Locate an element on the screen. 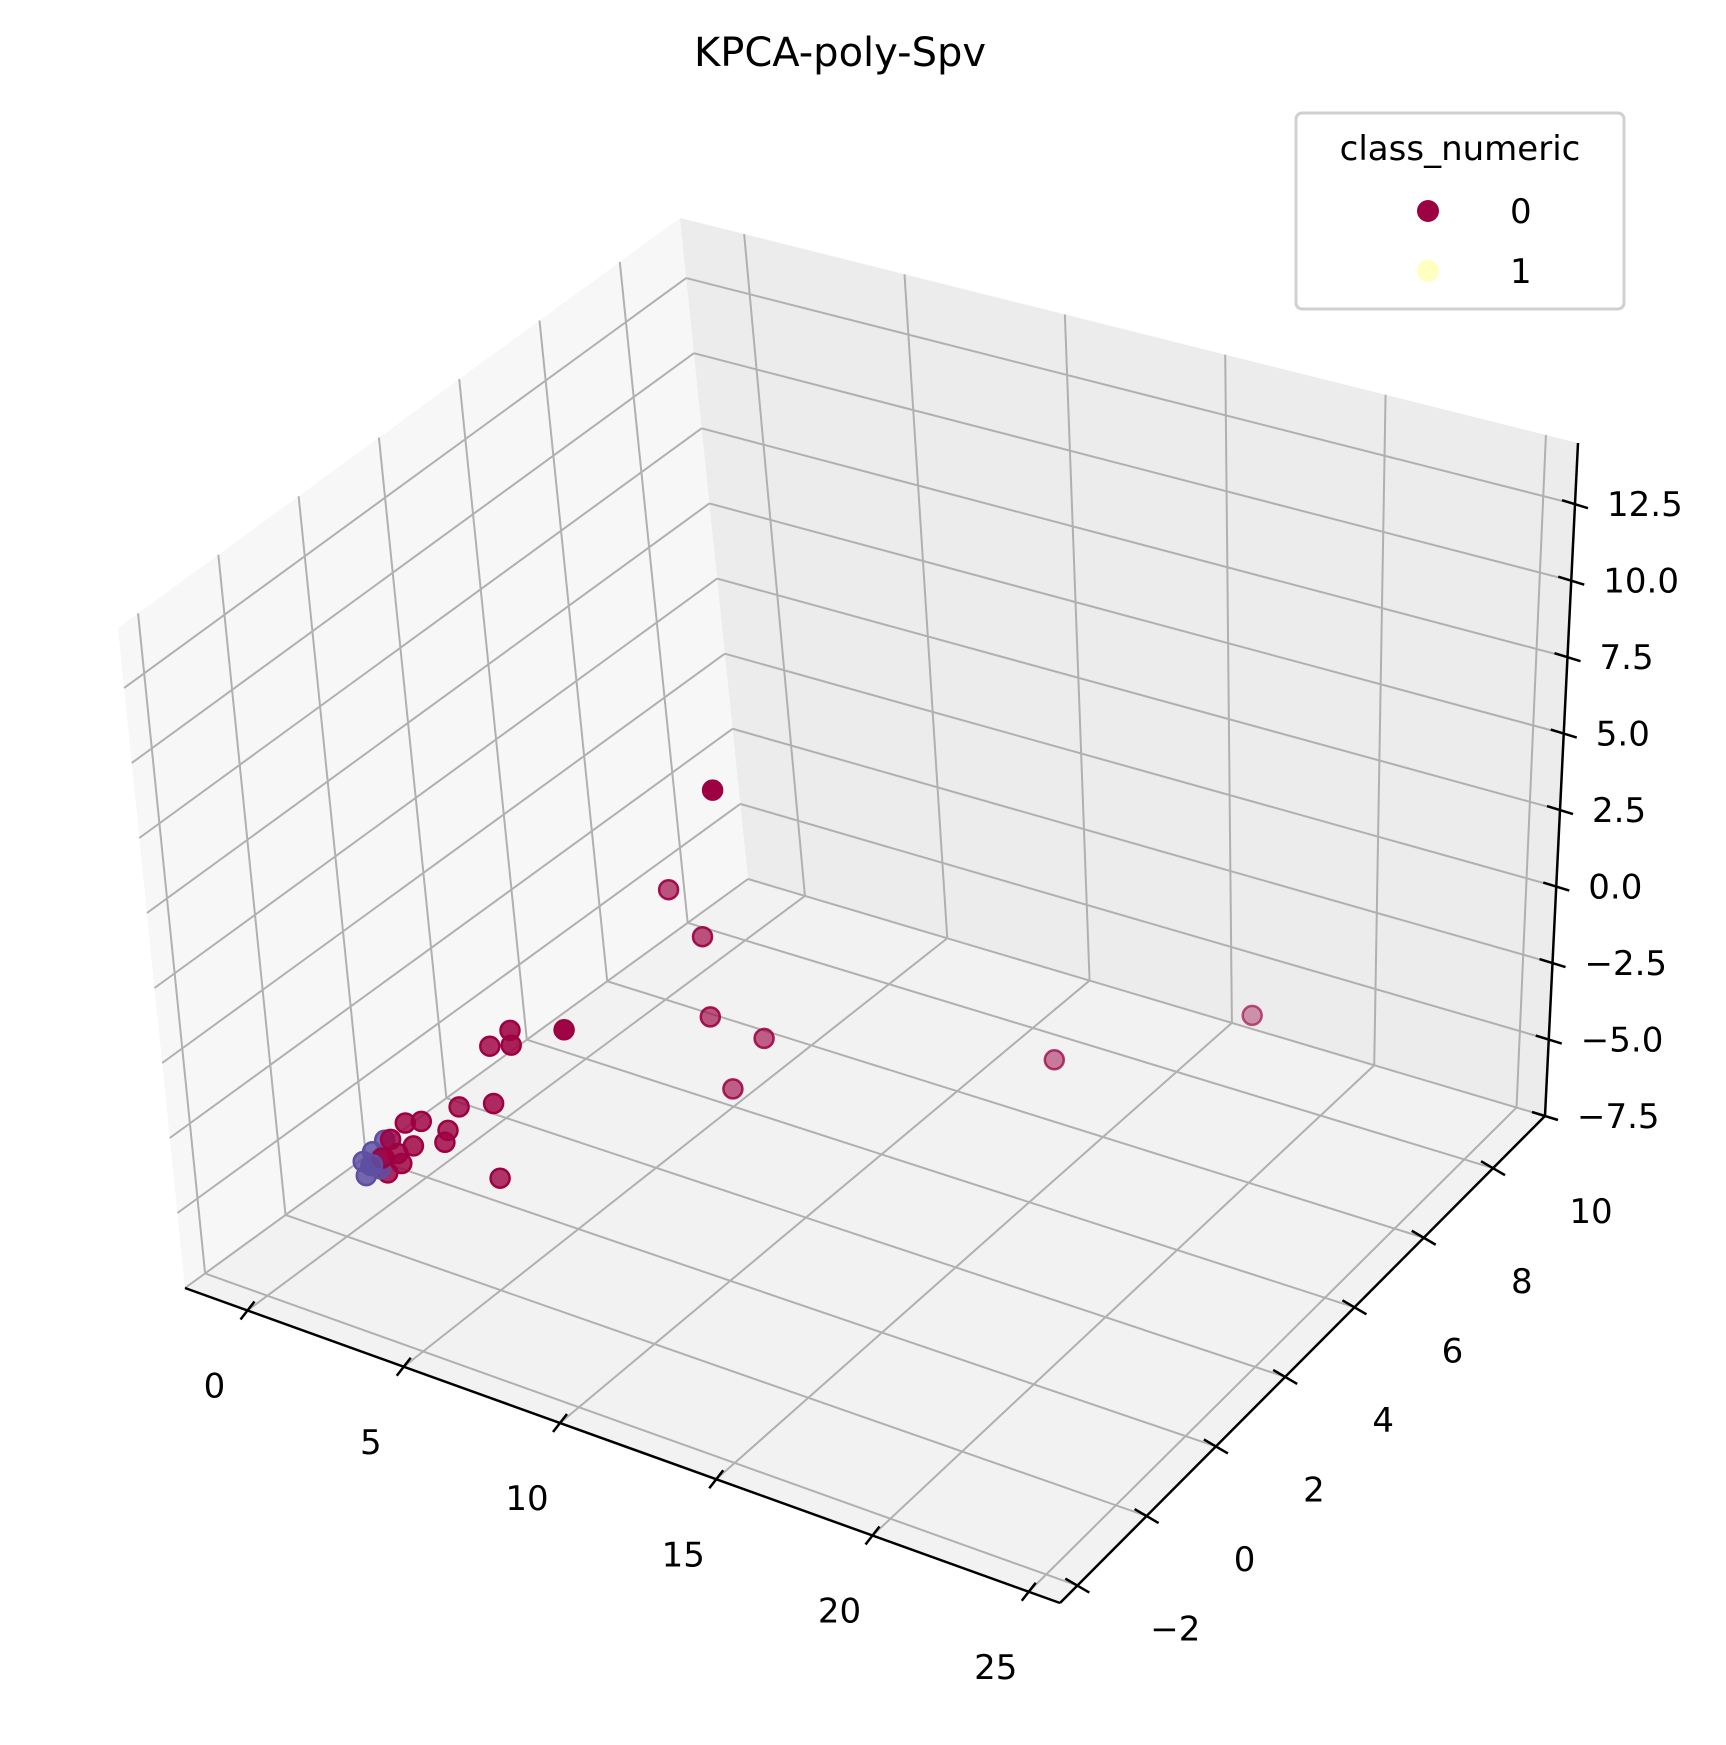 This screenshot has height=1745, width=1726. z-tick-label: 10.0 is located at coordinates (1641, 582).